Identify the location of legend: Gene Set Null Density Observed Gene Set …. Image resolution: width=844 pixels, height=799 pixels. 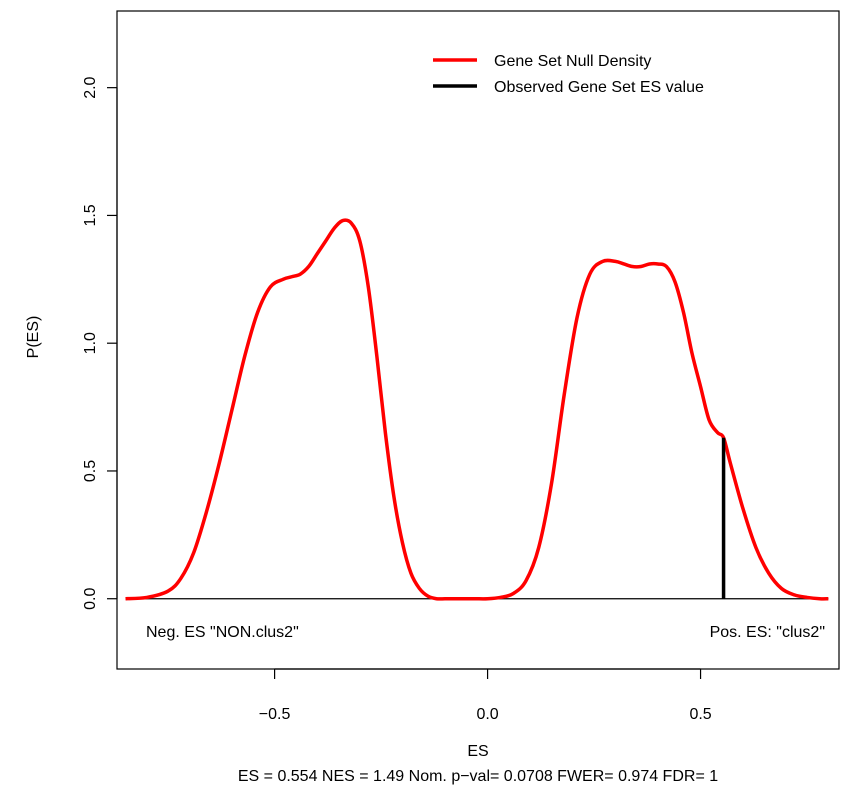
(568, 74).